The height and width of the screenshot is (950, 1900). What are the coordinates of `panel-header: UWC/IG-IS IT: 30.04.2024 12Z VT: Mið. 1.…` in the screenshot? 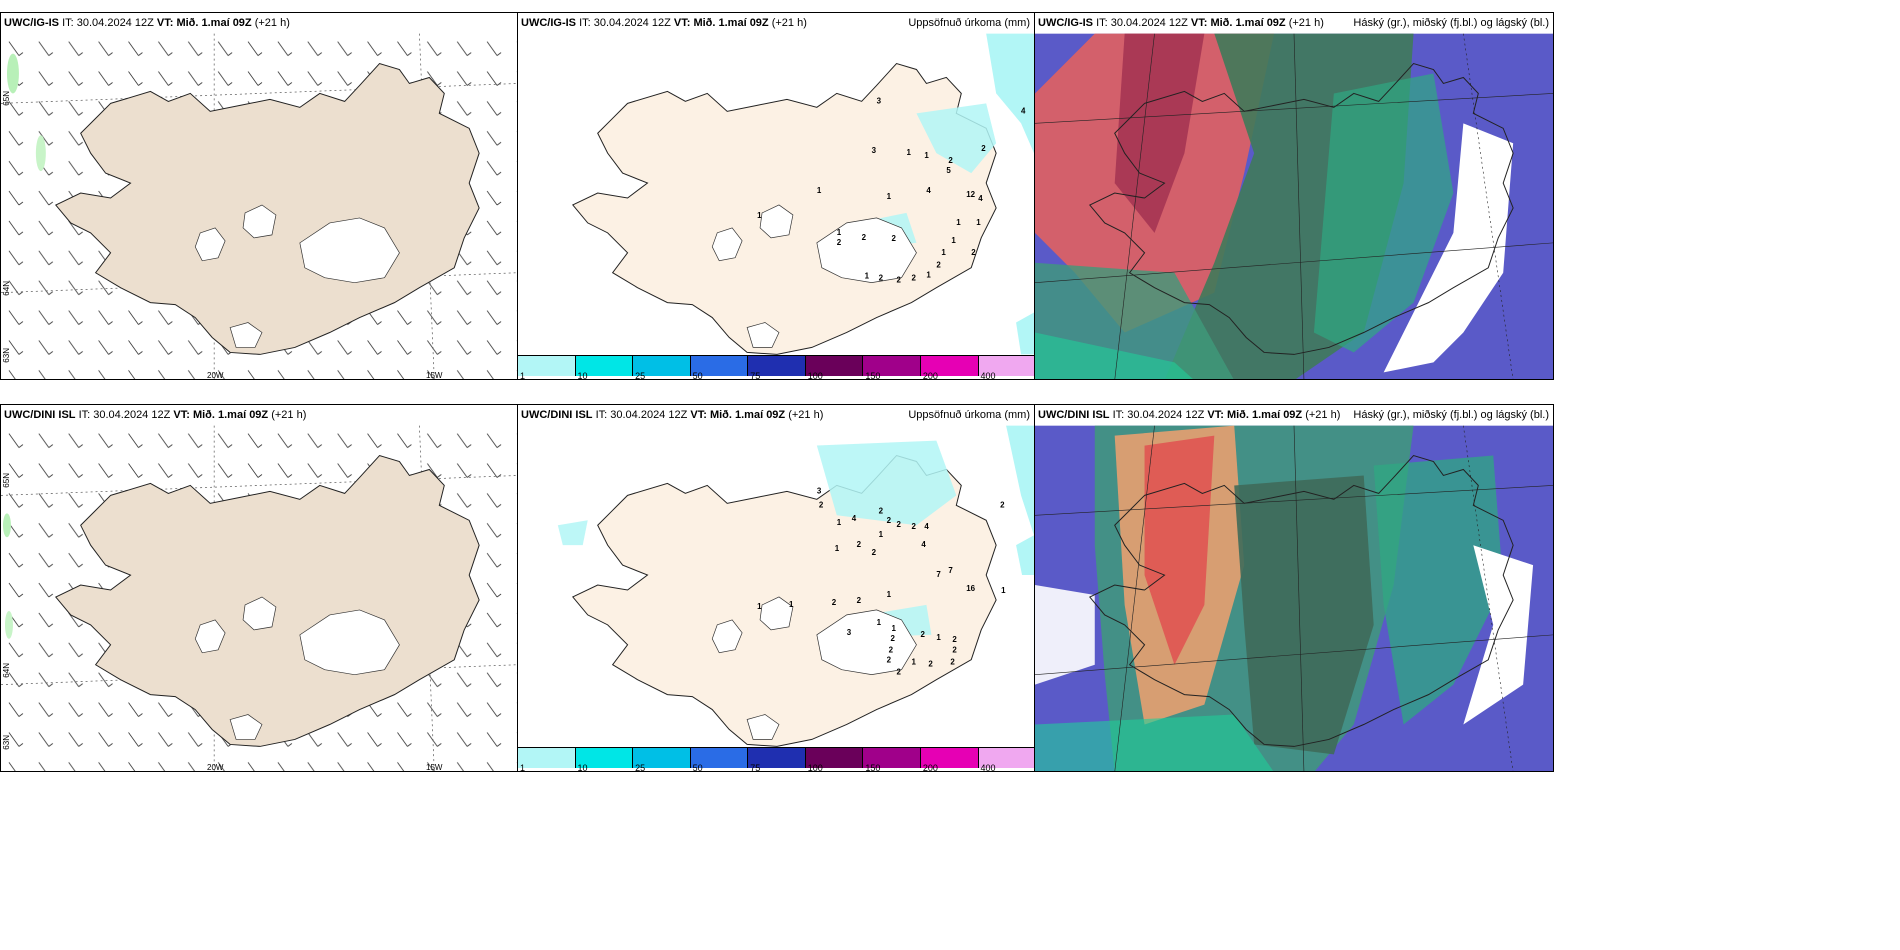 It's located at (1294, 23).